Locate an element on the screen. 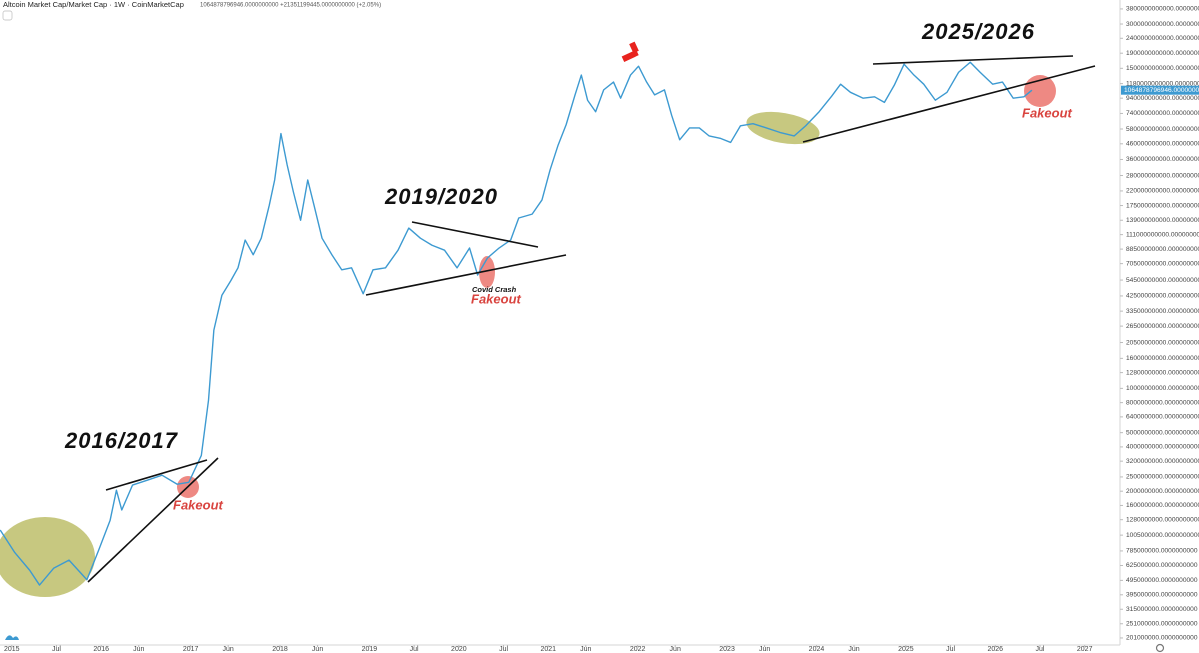 The image size is (1199, 653). y-tick-label: 26500000000.0000000000 is located at coordinates (1162, 326).